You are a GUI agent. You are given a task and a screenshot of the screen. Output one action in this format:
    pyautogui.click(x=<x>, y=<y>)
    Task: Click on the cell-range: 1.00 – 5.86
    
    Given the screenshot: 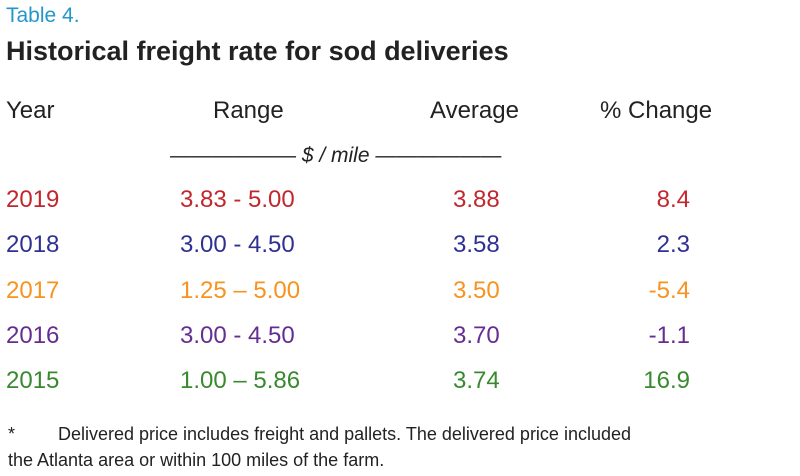 What is the action you would take?
    pyautogui.click(x=240, y=380)
    